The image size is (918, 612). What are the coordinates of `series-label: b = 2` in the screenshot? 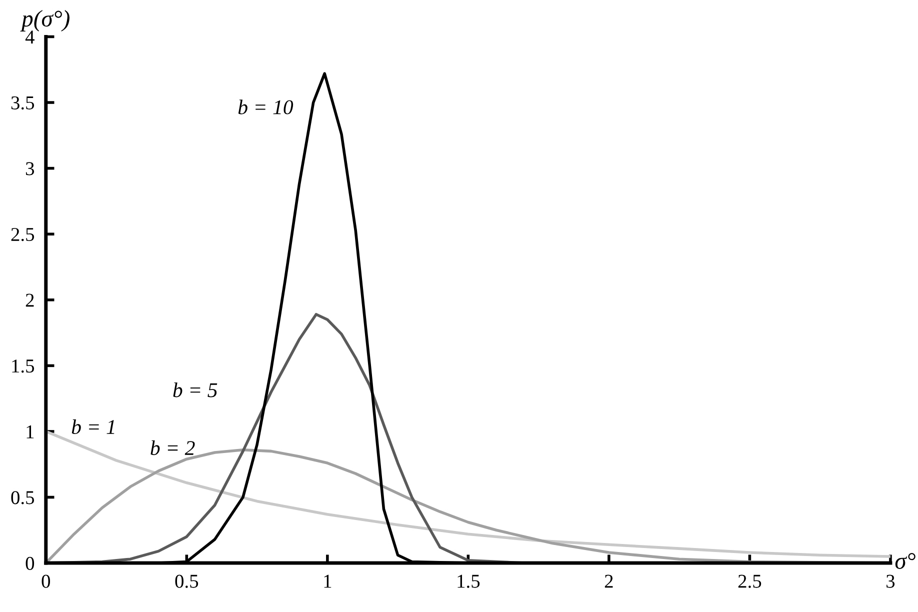 It's located at (172, 448).